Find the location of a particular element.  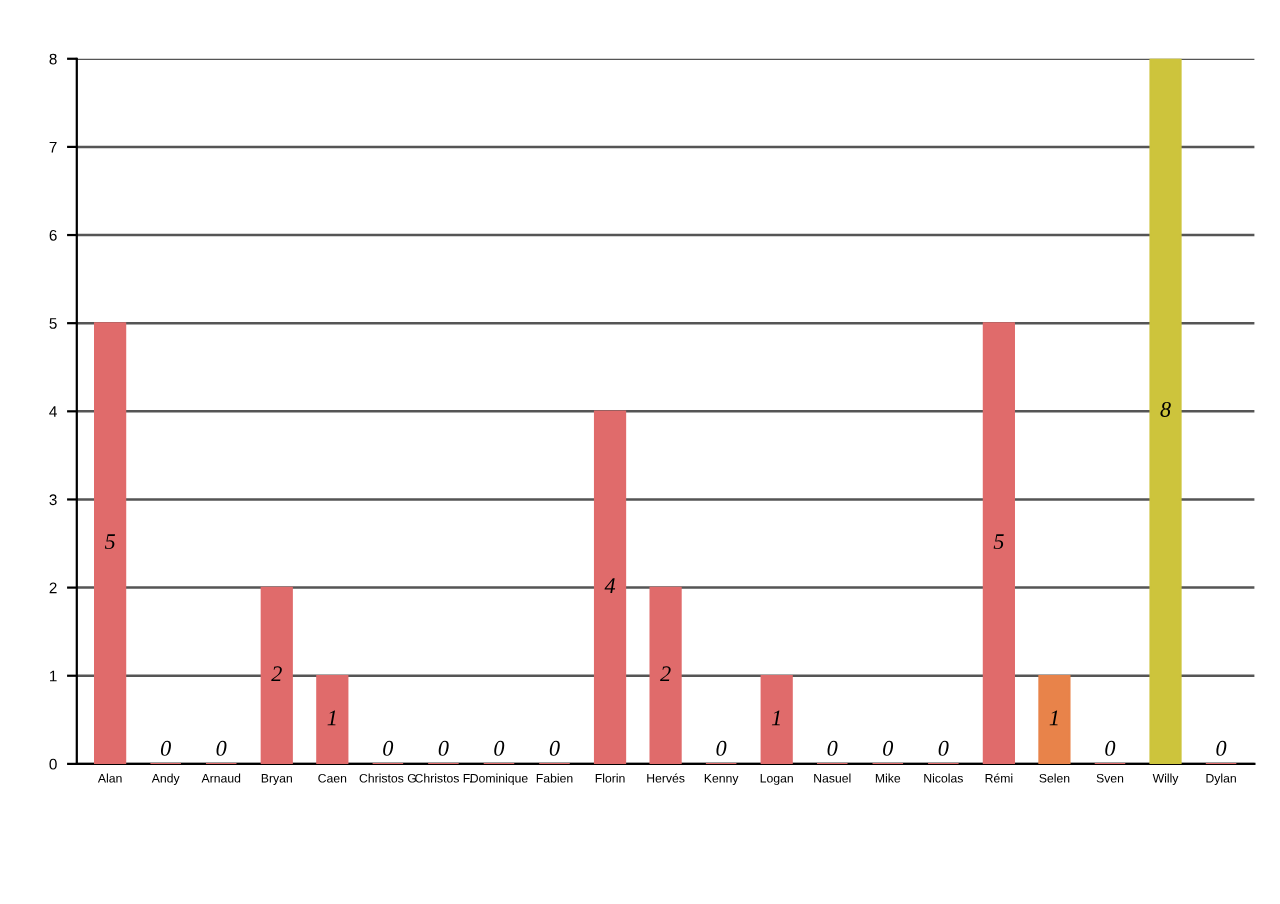

data-label: 8 is located at coordinates (1165, 409).